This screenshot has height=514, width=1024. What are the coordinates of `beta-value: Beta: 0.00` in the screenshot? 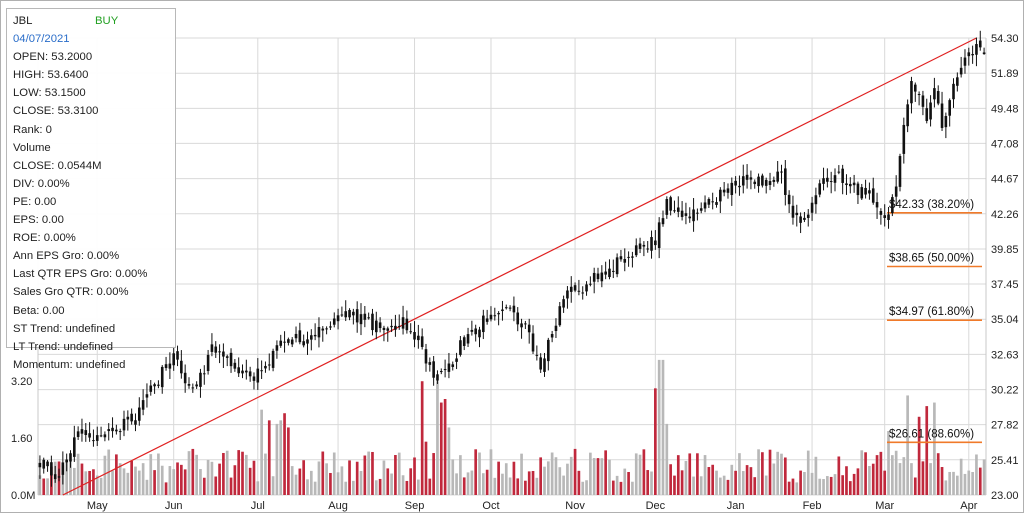 It's located at (39, 310).